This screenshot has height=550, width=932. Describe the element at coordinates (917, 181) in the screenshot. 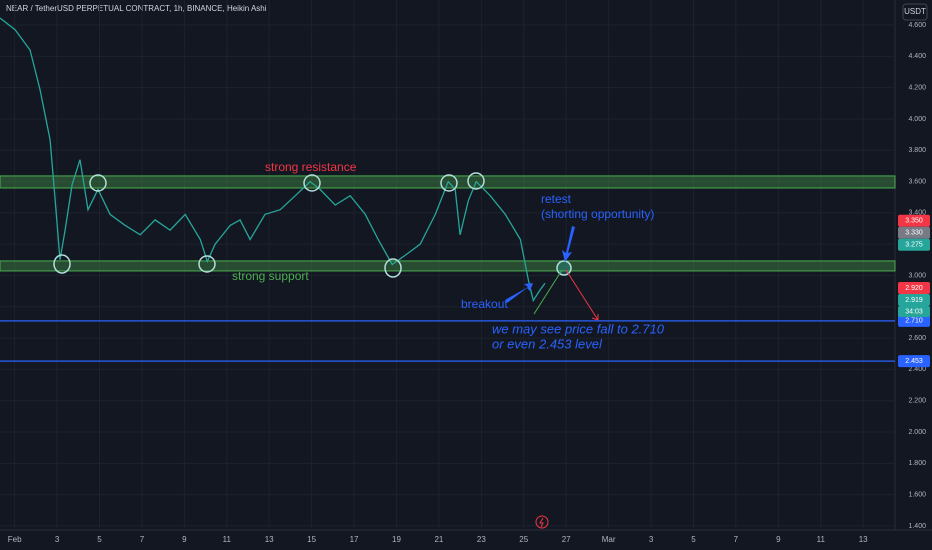

I see `y-tick-label: 3.600` at that location.